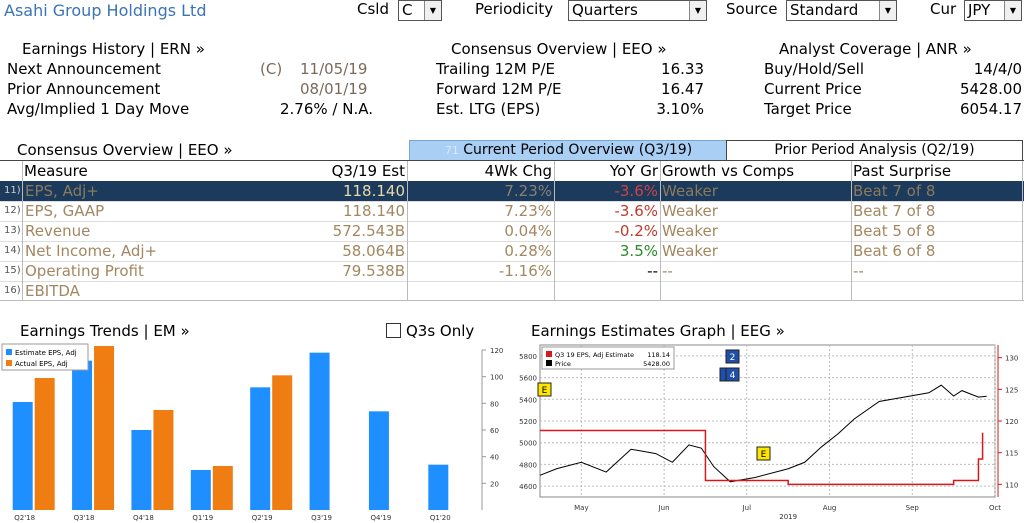  What do you see at coordinates (65, 211) in the screenshot?
I see `measure-cell: EPS, GAAP` at bounding box center [65, 211].